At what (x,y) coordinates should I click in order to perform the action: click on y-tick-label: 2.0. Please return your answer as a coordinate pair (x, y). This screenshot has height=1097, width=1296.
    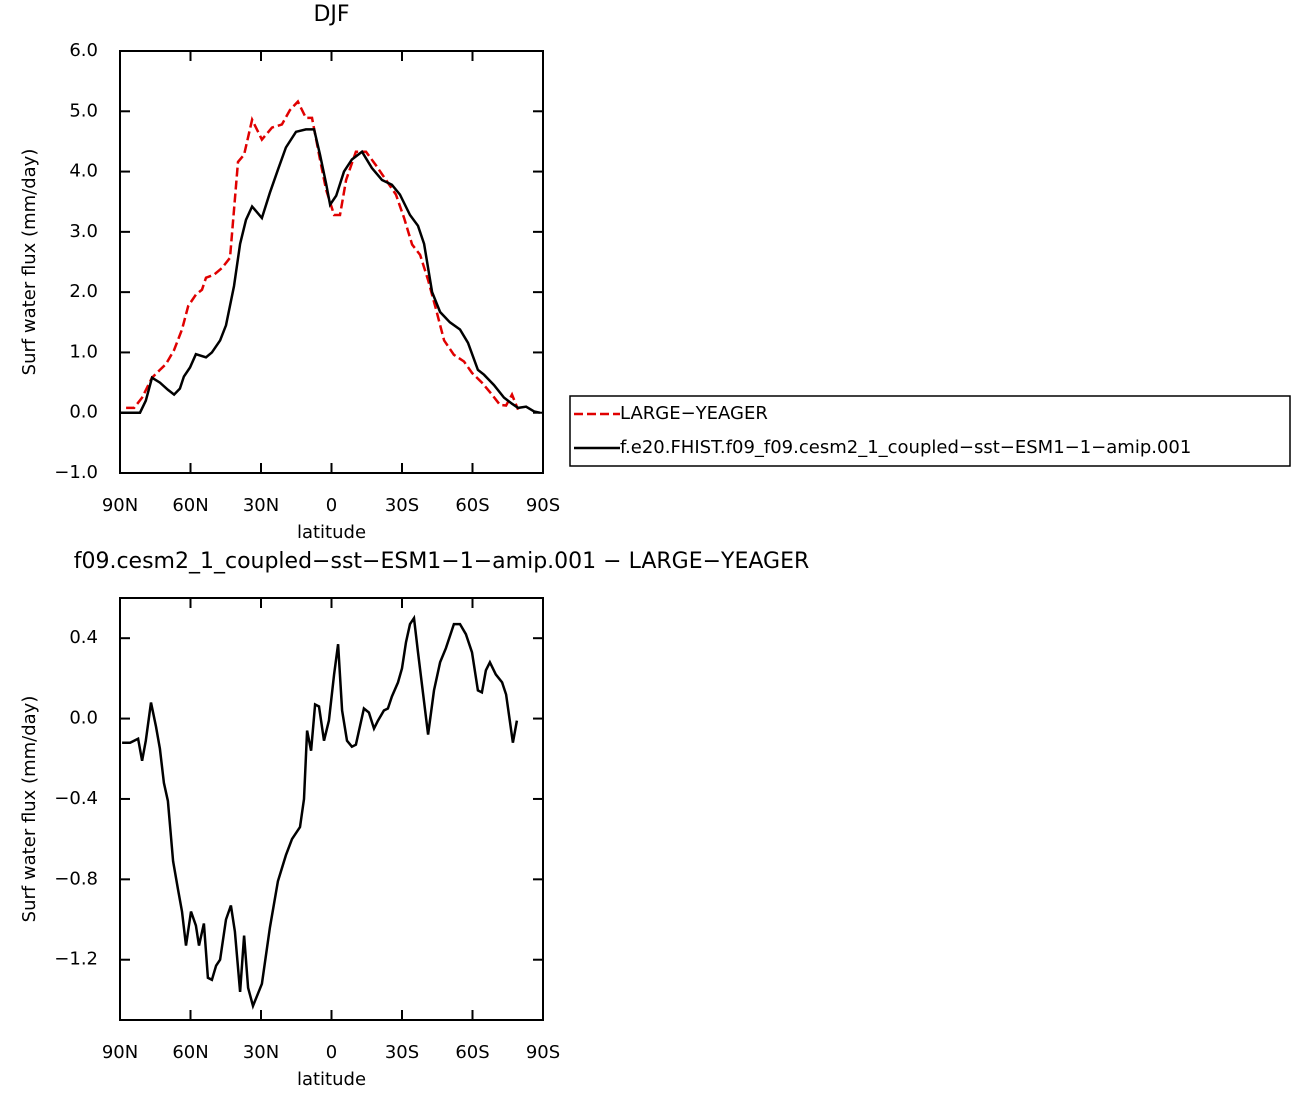
    Looking at the image, I should click on (83, 291).